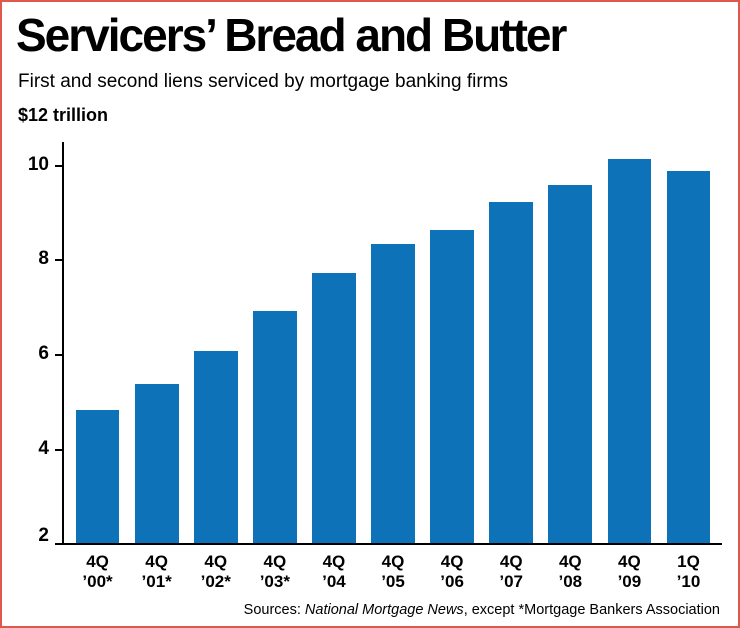 The width and height of the screenshot is (740, 628). I want to click on y-tick-label: 10, so click(38, 164).